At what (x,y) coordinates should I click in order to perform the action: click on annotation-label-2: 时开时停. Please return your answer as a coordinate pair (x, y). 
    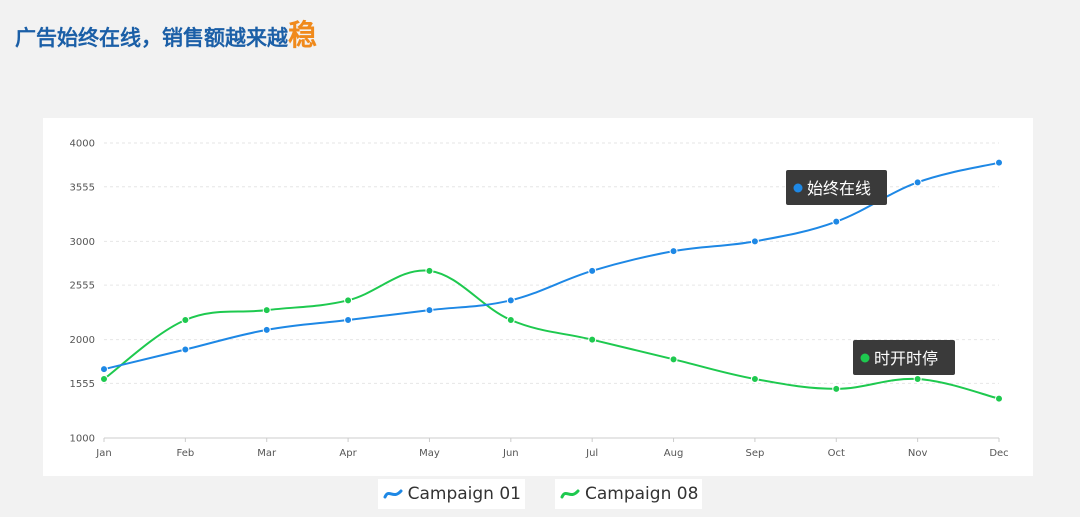
    Looking at the image, I should click on (906, 358).